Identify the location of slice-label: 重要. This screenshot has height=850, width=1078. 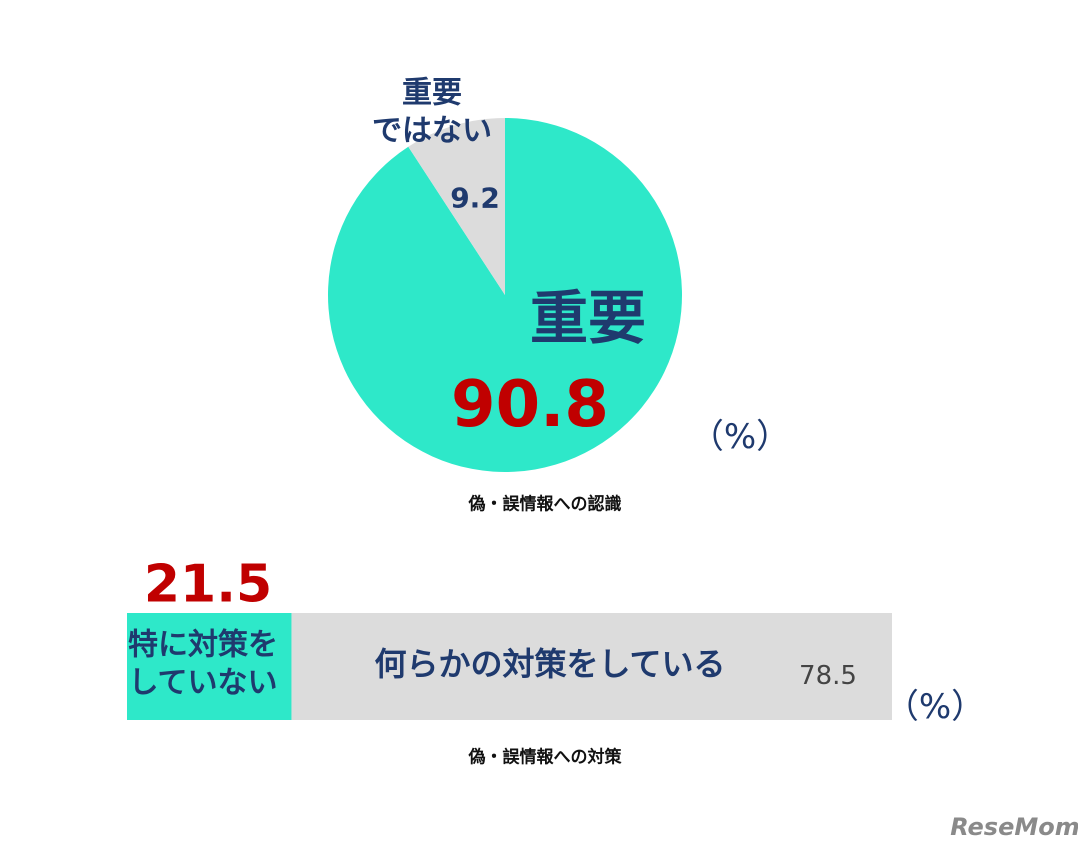
(588, 317).